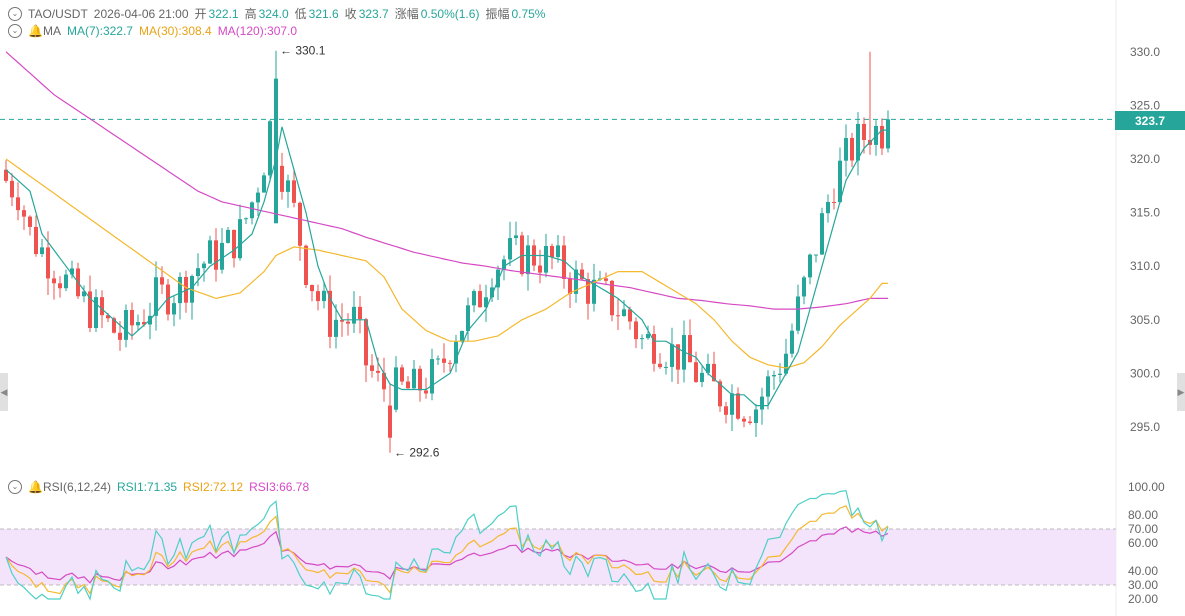 This screenshot has height=616, width=1185. I want to click on change-value: 0.50%(1.6), so click(450, 13).